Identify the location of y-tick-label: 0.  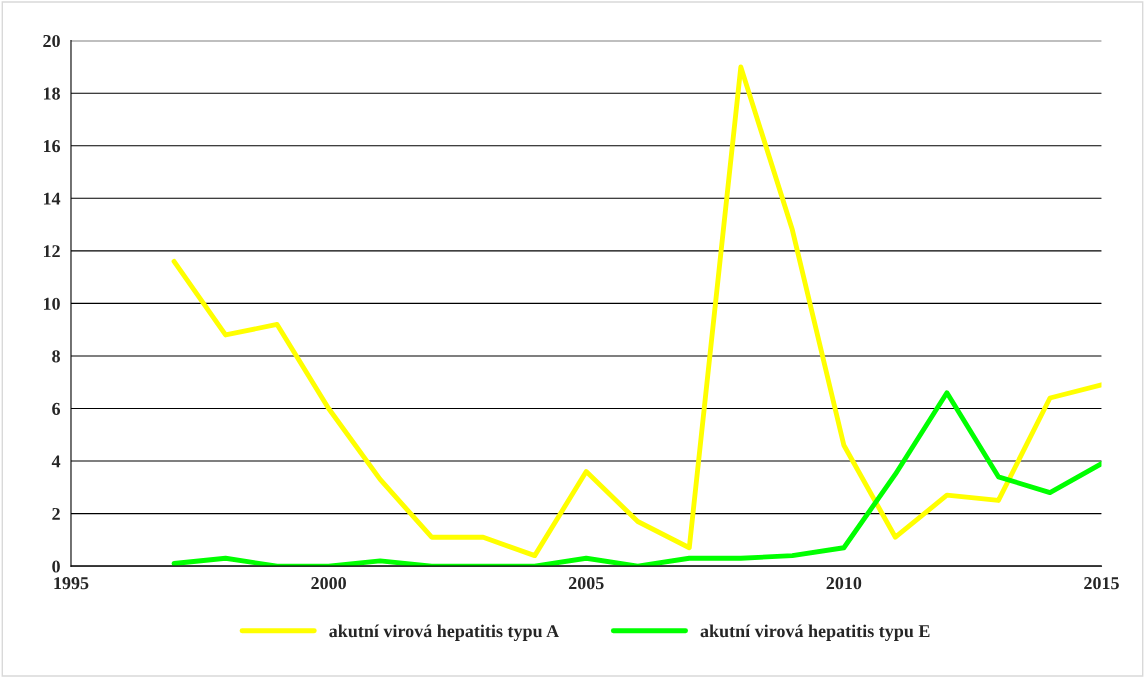
(56, 566).